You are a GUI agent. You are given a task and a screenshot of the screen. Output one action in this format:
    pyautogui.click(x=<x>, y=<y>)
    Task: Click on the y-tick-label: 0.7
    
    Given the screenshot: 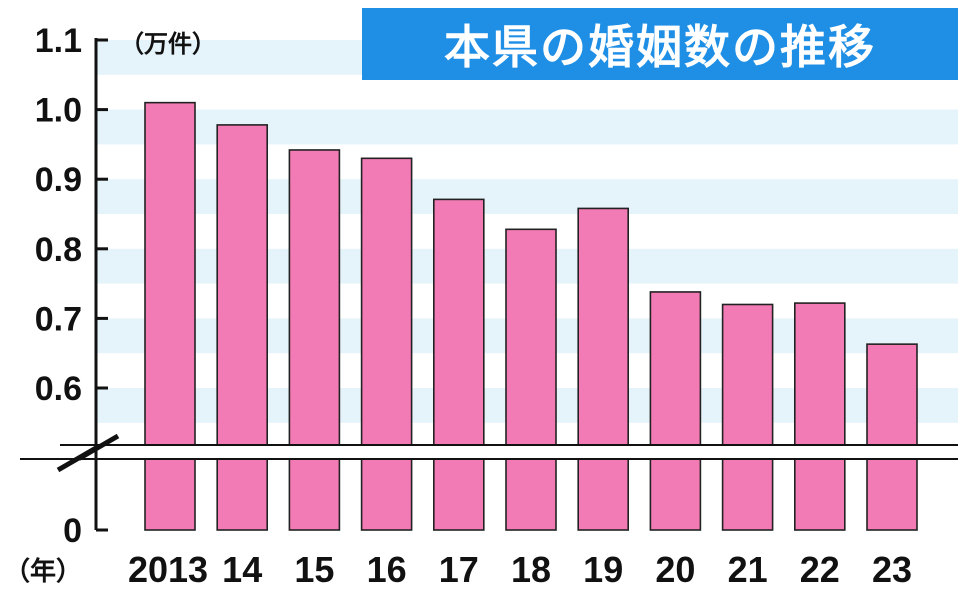 What is the action you would take?
    pyautogui.click(x=58, y=319)
    